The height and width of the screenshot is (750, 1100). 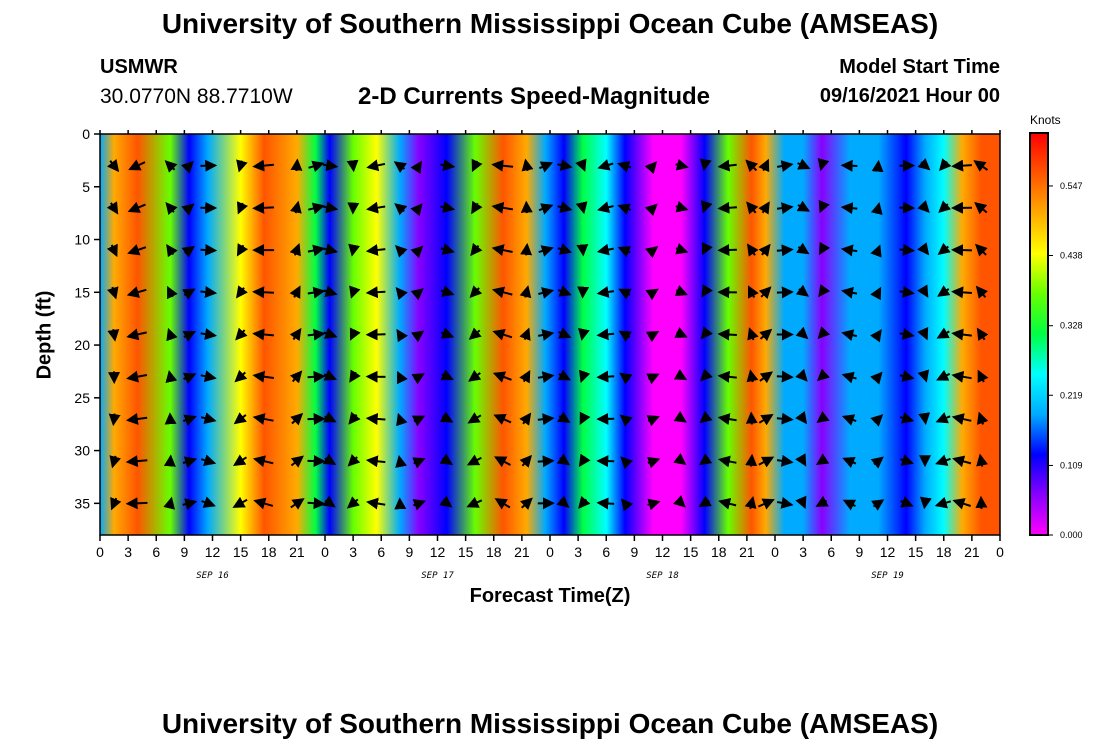 What do you see at coordinates (381, 552) in the screenshot?
I see `x-tick-label: 6` at bounding box center [381, 552].